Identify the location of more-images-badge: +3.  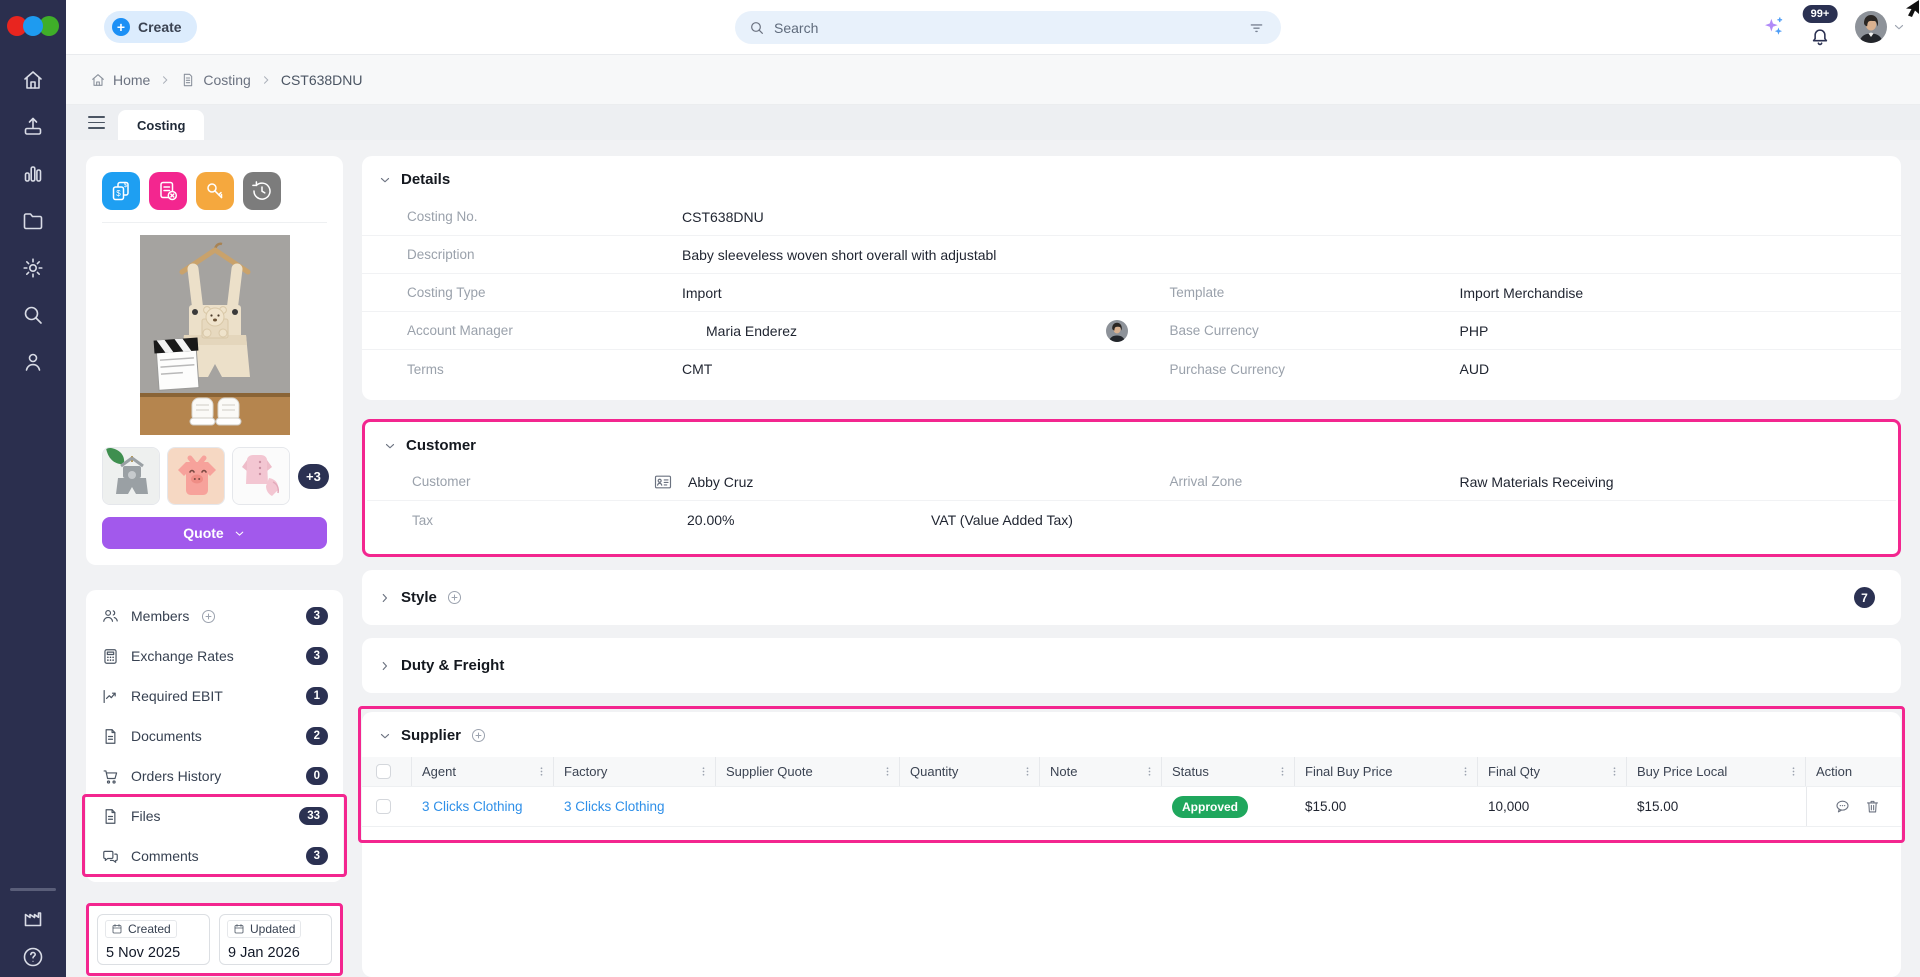
(313, 476).